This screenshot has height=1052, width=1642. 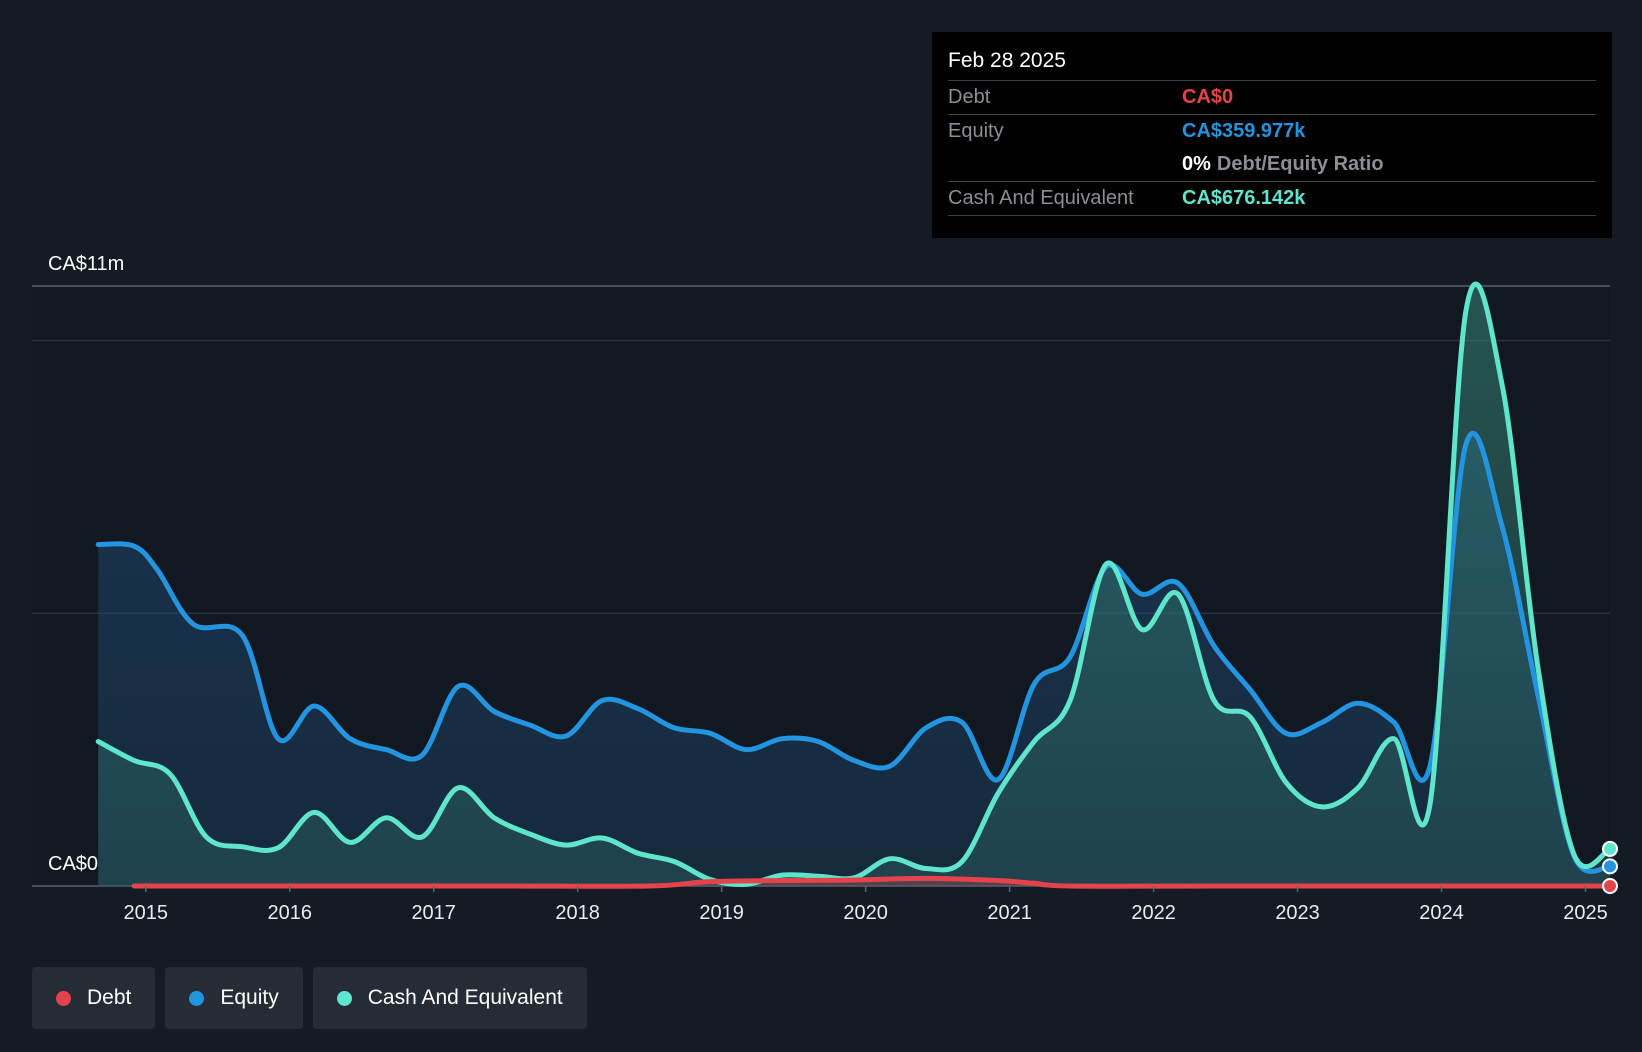 I want to click on debt-line, so click(x=872, y=882).